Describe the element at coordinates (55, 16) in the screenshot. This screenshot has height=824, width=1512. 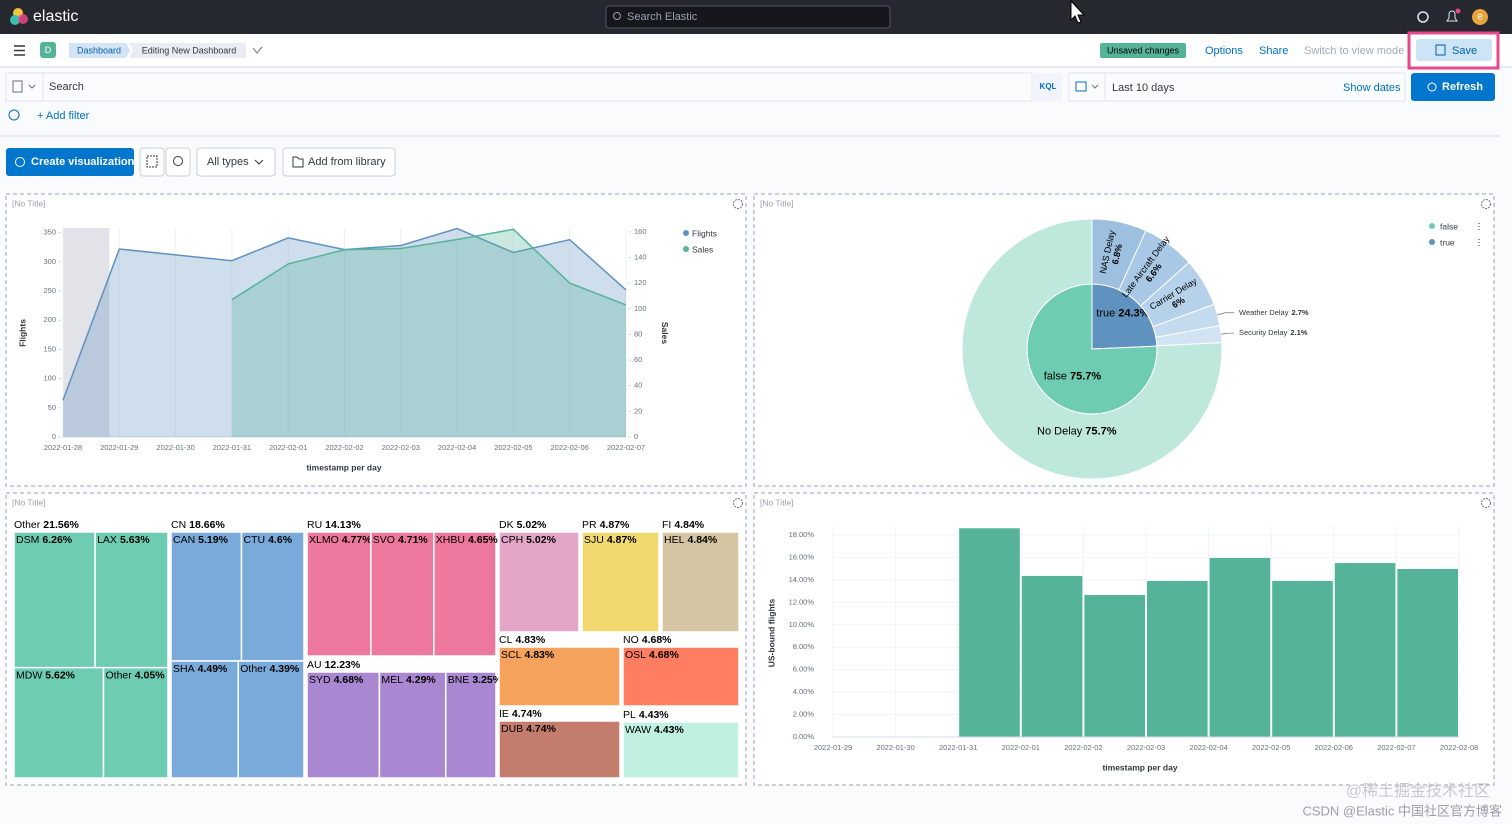
I see `logo-text: elastic` at that location.